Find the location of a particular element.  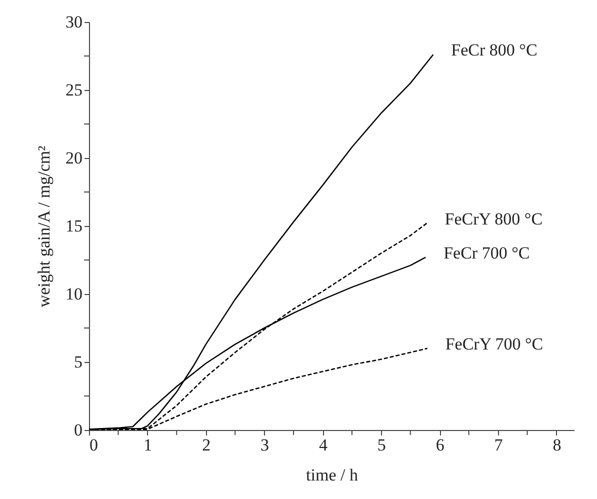

series-label: FeCrY 800 °C is located at coordinates (493, 218).